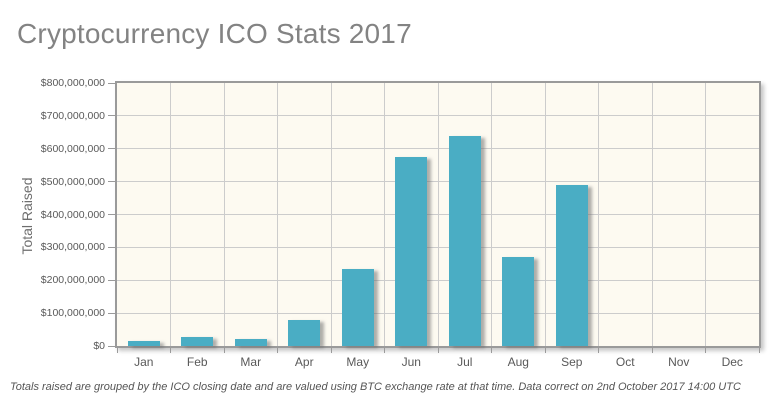 The height and width of the screenshot is (408, 781). Describe the element at coordinates (250, 342) in the screenshot. I see `bar-mar` at that location.